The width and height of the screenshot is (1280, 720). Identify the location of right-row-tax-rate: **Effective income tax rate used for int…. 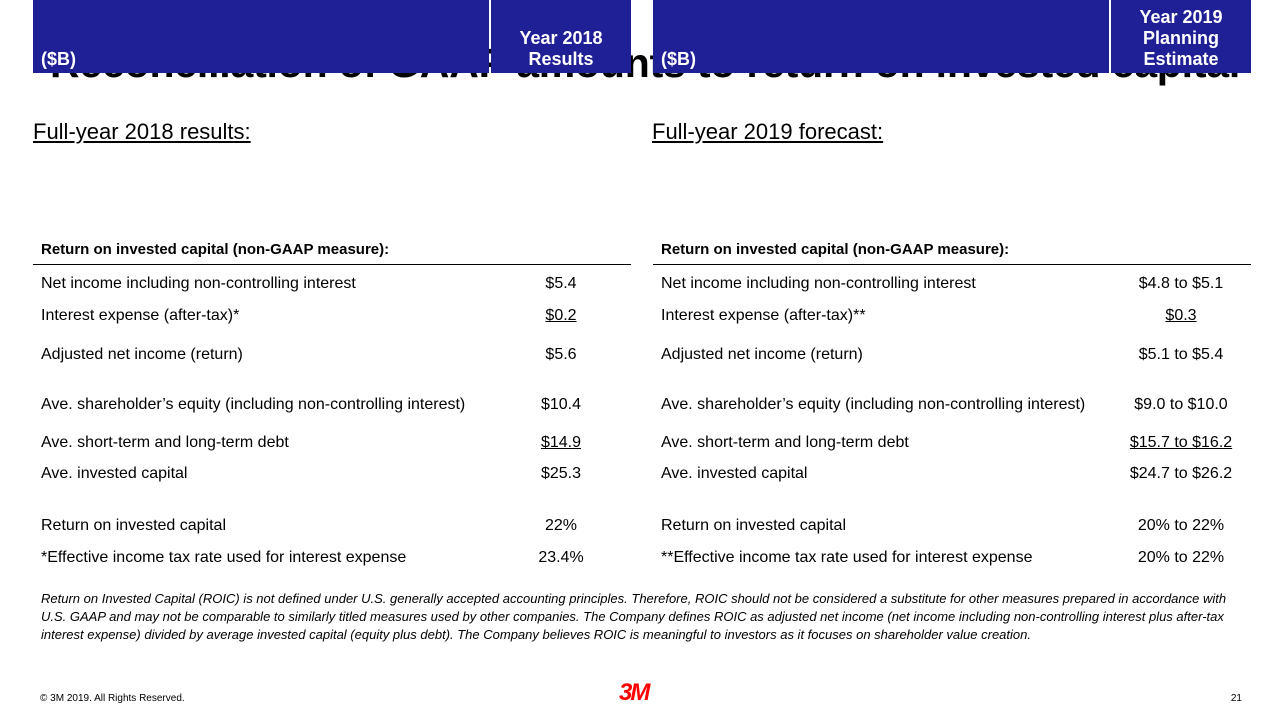
(956, 558).